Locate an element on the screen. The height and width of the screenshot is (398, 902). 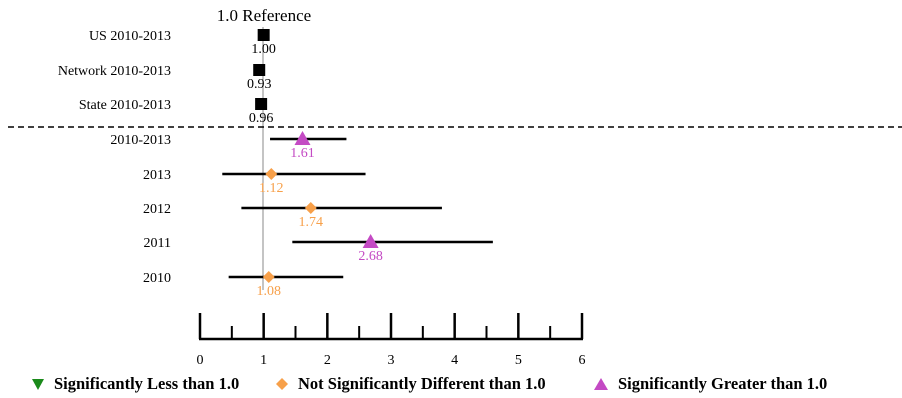
row-label: 2011 is located at coordinates (157, 243).